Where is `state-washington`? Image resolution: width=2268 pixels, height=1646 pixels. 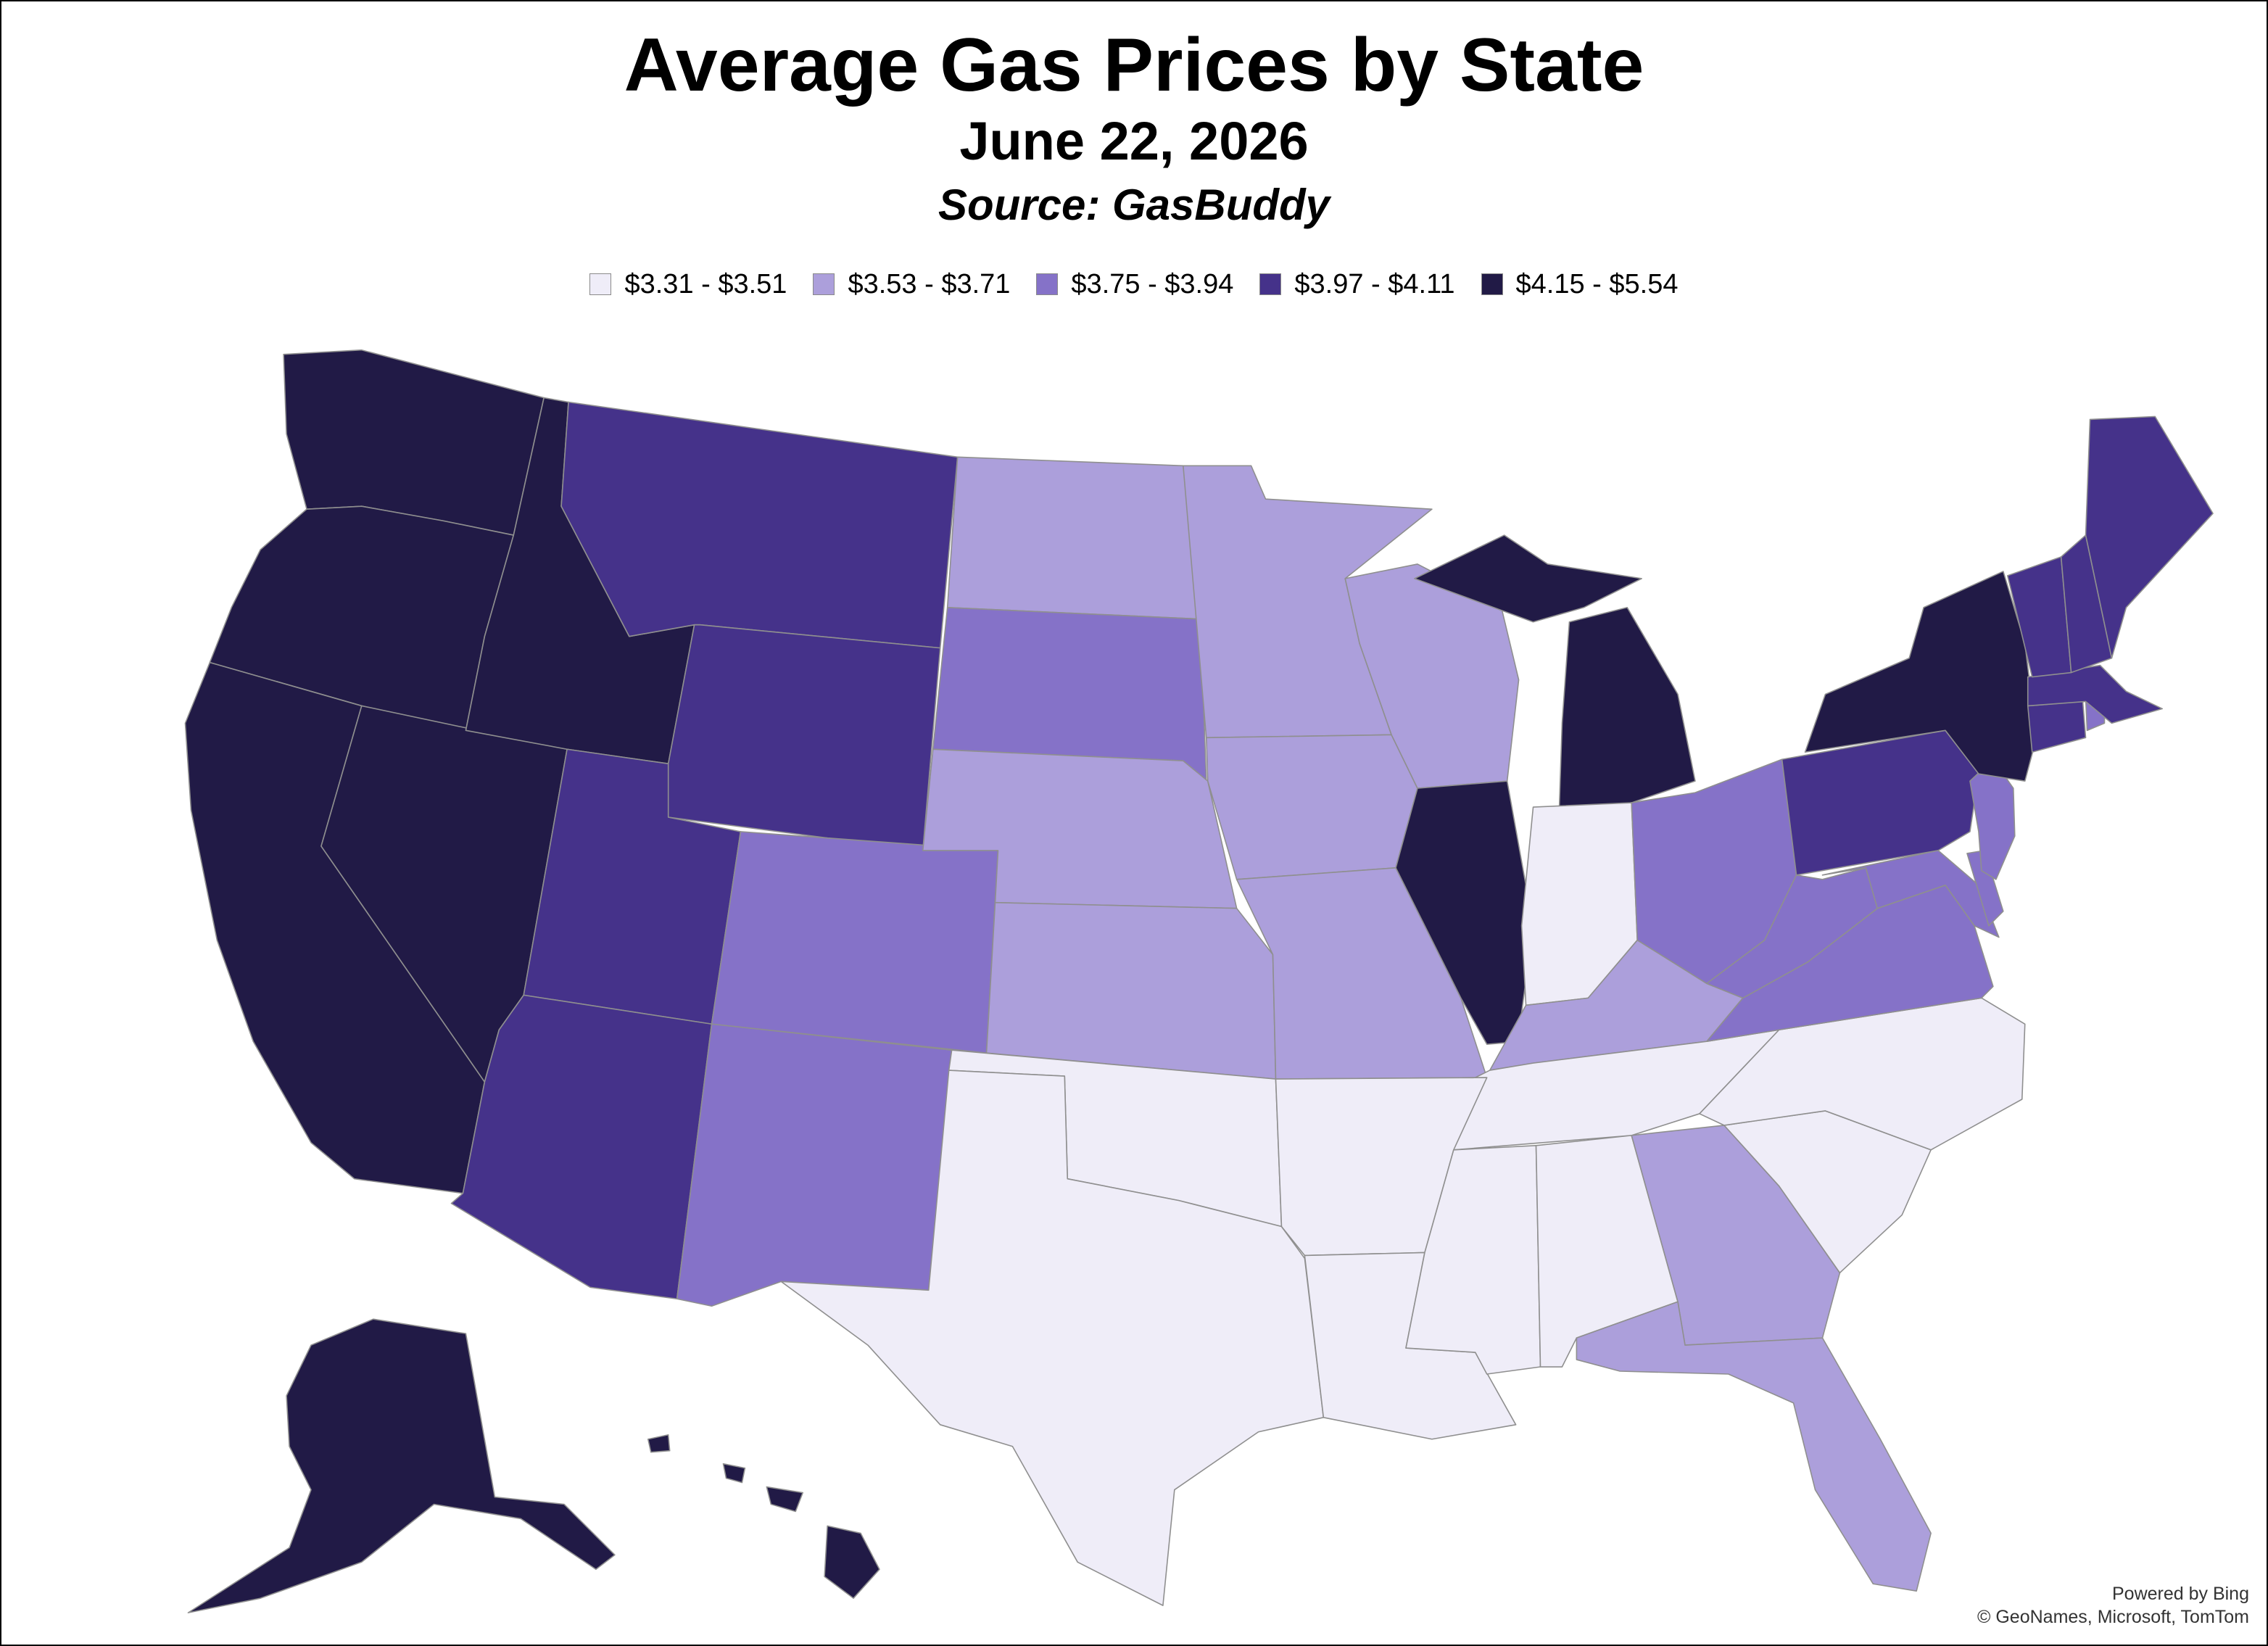 state-washington is located at coordinates (414, 442).